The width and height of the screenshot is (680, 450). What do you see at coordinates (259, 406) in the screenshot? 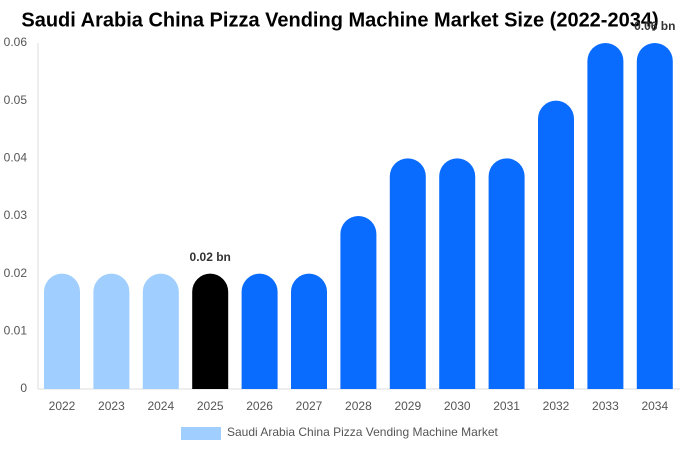
I see `x-tick-label: 2026` at bounding box center [259, 406].